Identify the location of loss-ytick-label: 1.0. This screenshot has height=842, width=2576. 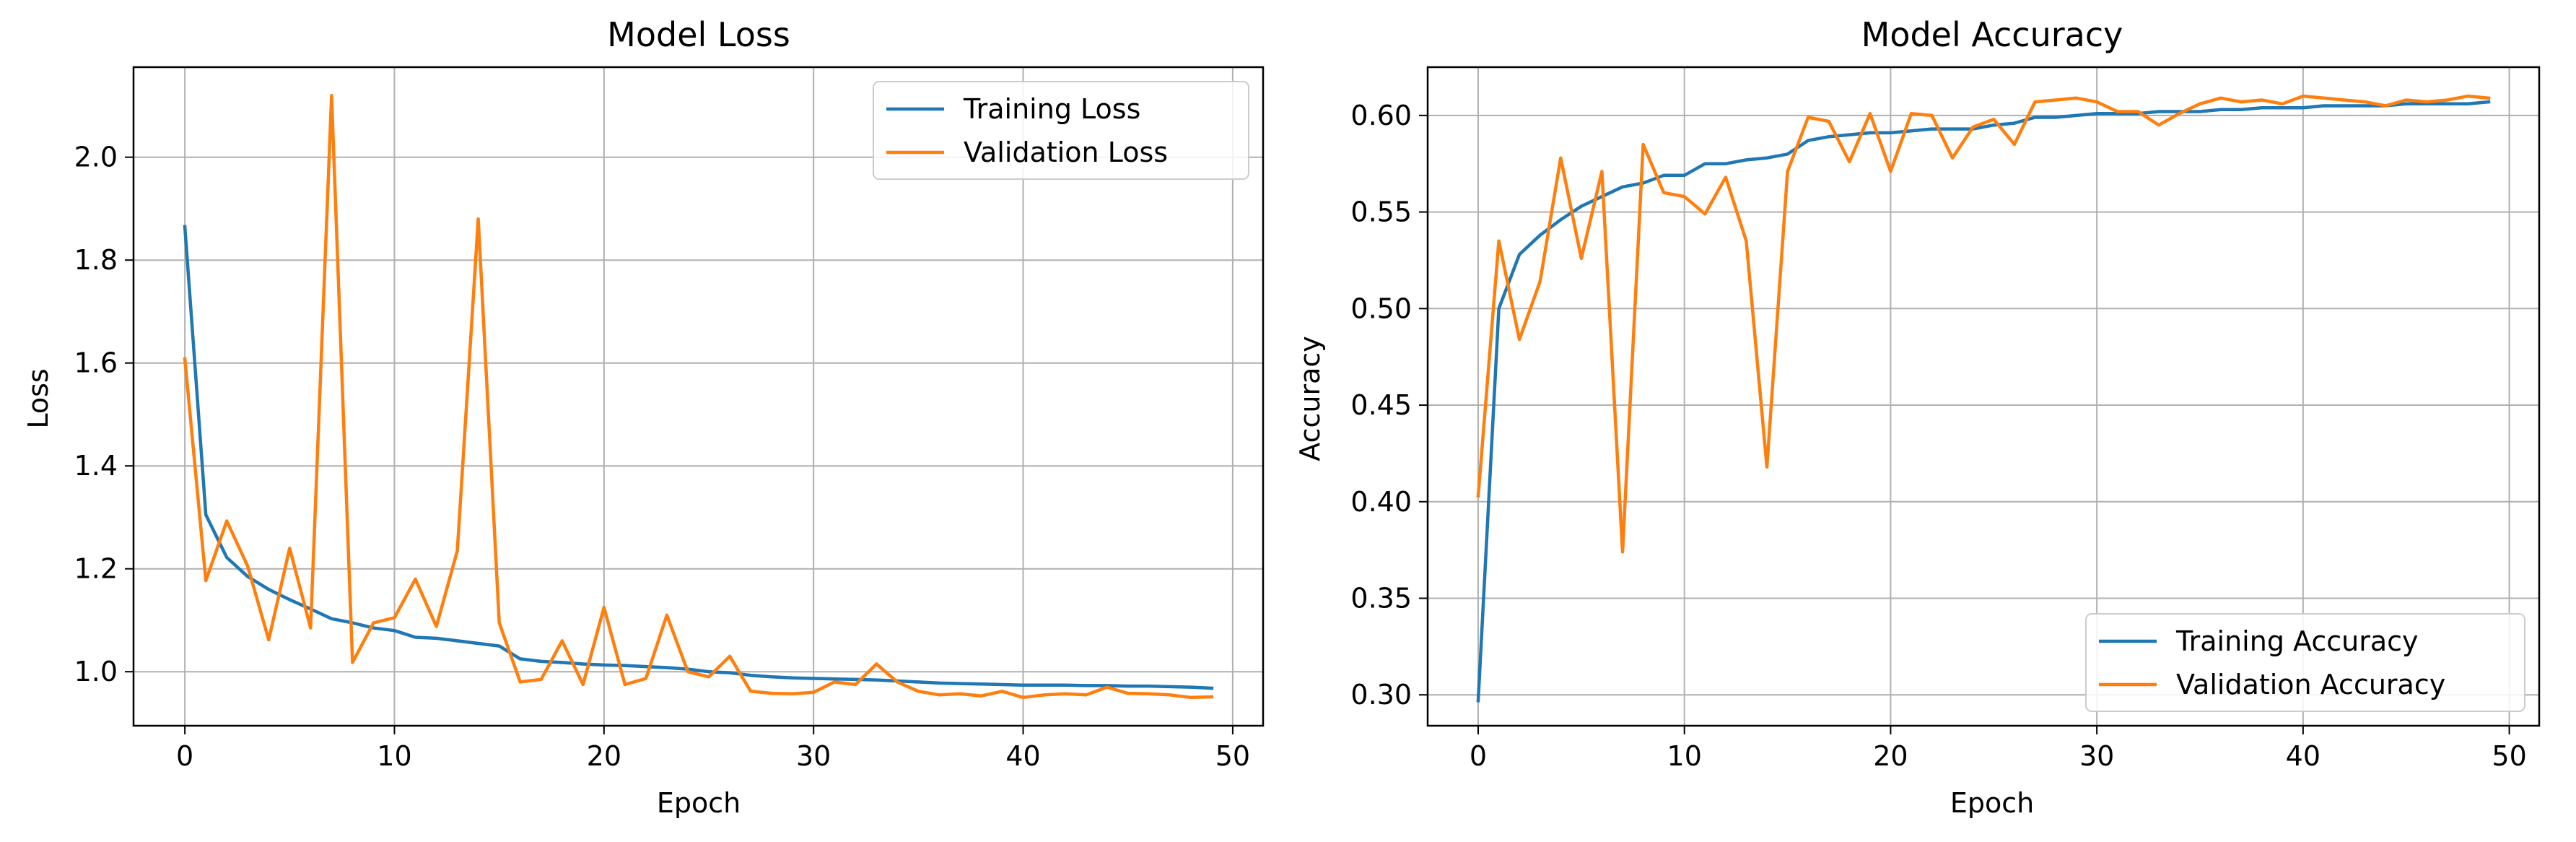
(96, 671).